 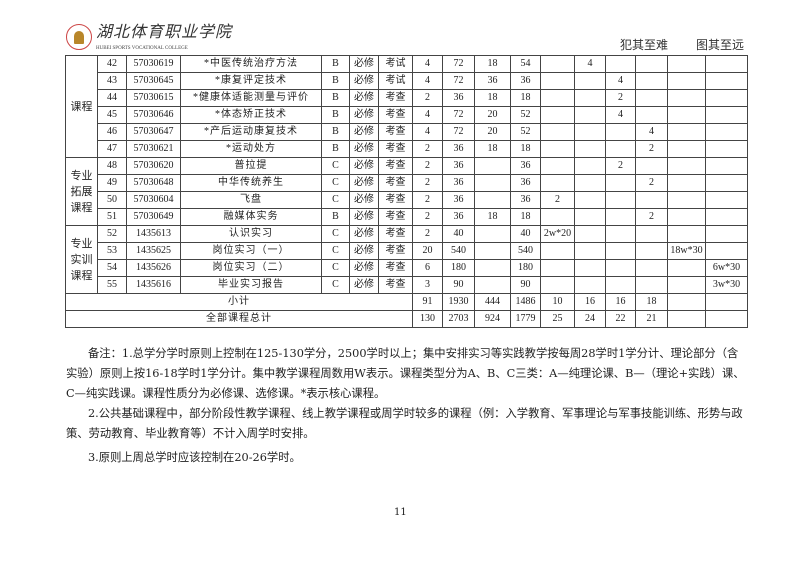 I want to click on table-row: 50 57030604 飞盘 C 必修 考查 2 36 36 2, so click(x=407, y=200).